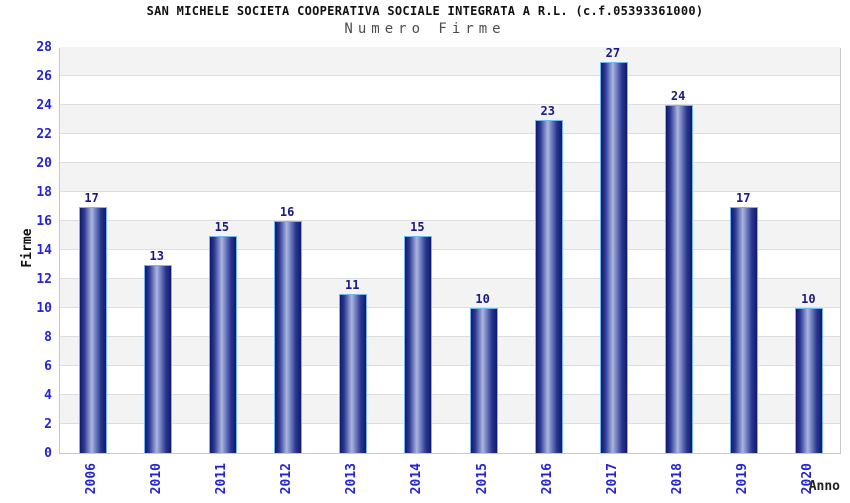 The image size is (850, 503). Describe the element at coordinates (824, 486) in the screenshot. I see `x-axis-title: Anno` at that location.